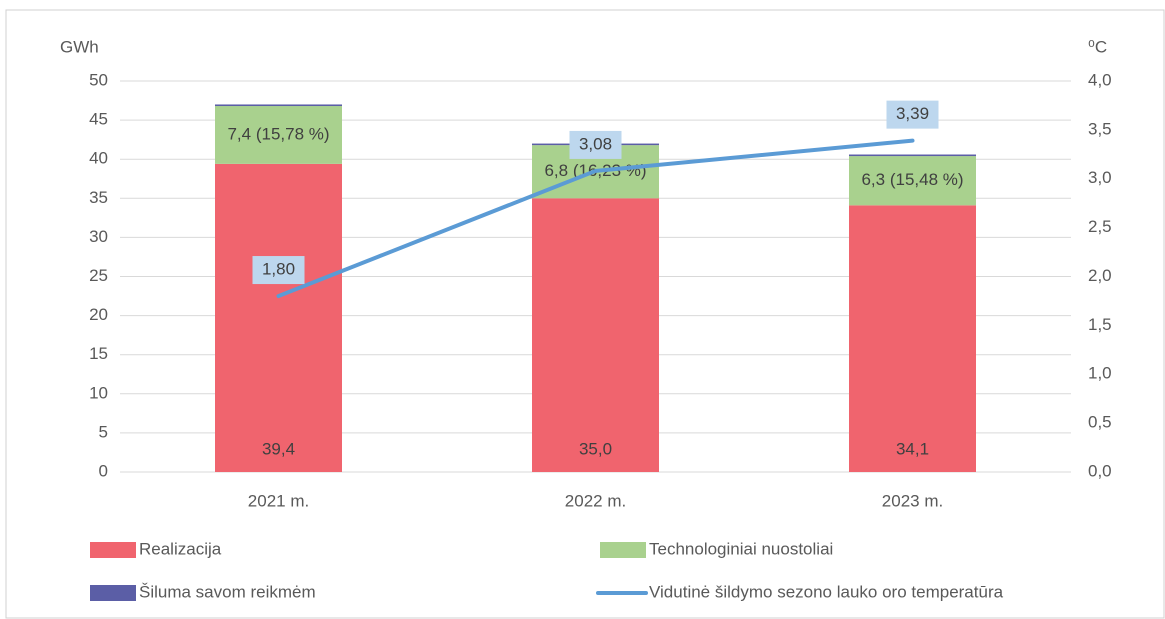 Image resolution: width=1165 pixels, height=619 pixels. What do you see at coordinates (1100, 128) in the screenshot?
I see `y2-tick-label: 3,5` at bounding box center [1100, 128].